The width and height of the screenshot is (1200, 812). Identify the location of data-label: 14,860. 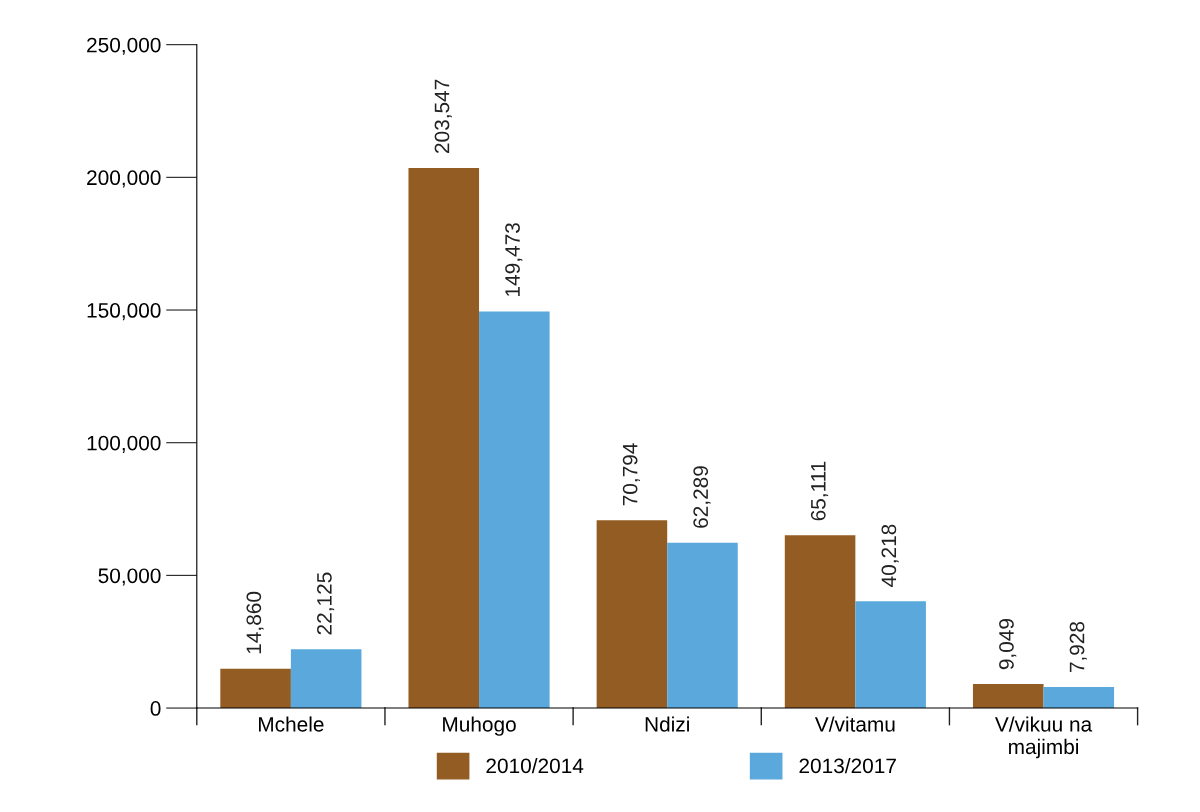
(255, 622).